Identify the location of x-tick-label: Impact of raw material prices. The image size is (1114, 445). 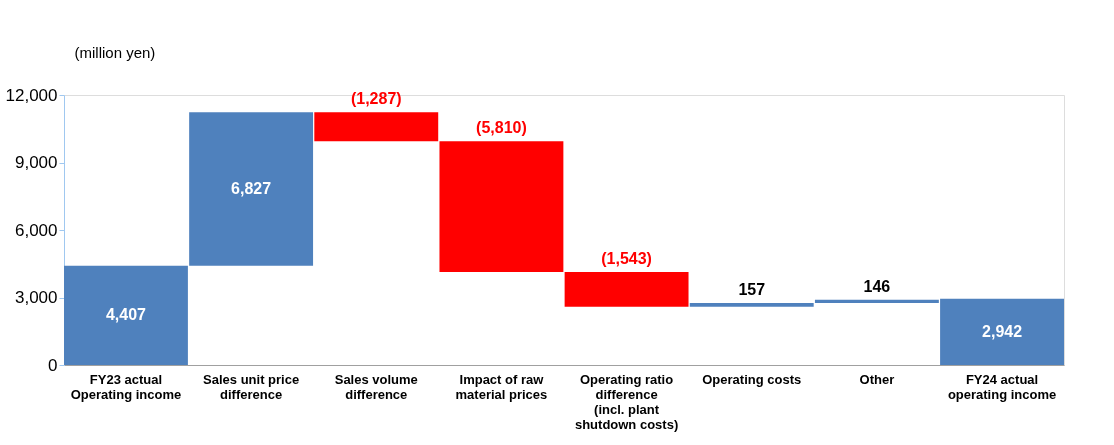
(501, 386).